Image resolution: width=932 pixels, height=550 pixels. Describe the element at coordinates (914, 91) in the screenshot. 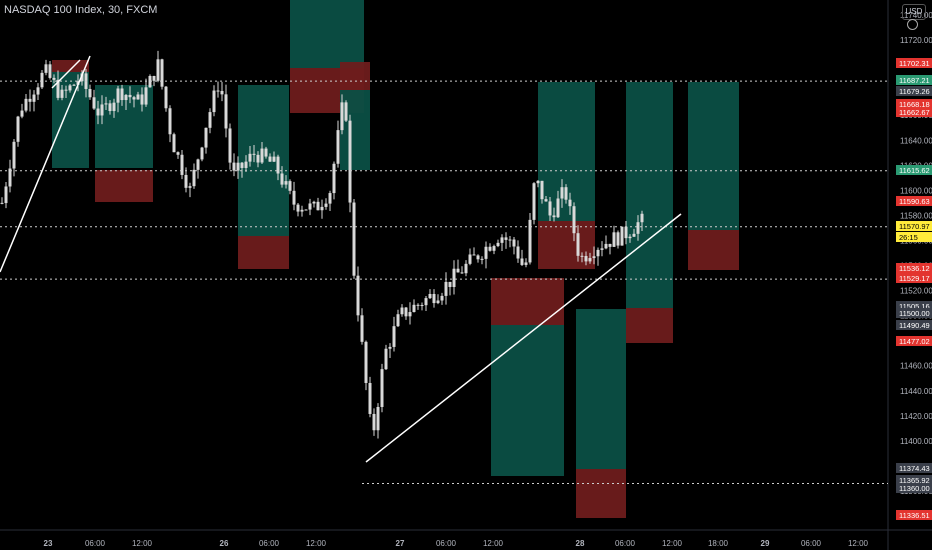

I see `price-label-text: 11679.26` at that location.